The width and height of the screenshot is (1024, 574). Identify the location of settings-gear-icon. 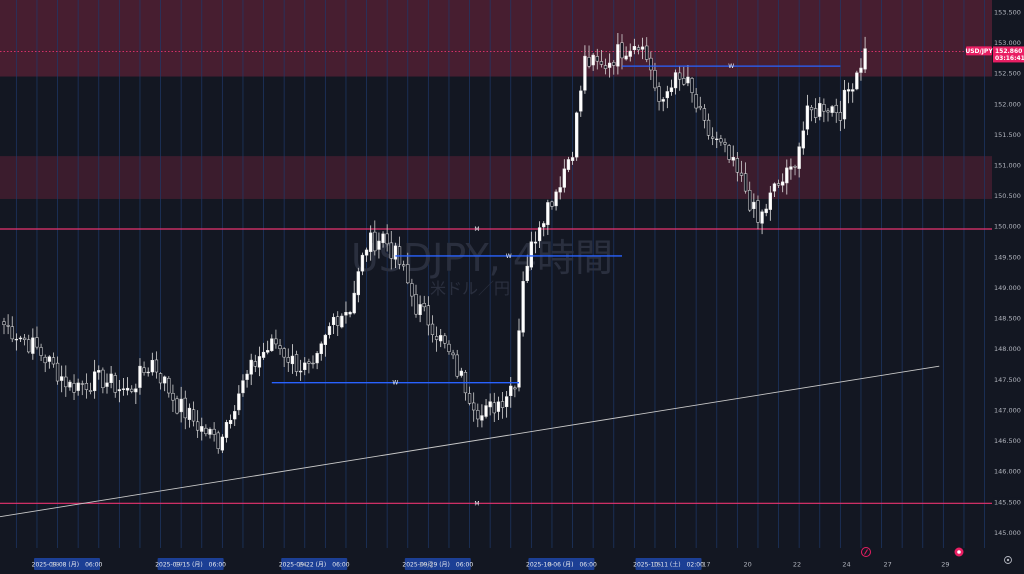
(1008, 560).